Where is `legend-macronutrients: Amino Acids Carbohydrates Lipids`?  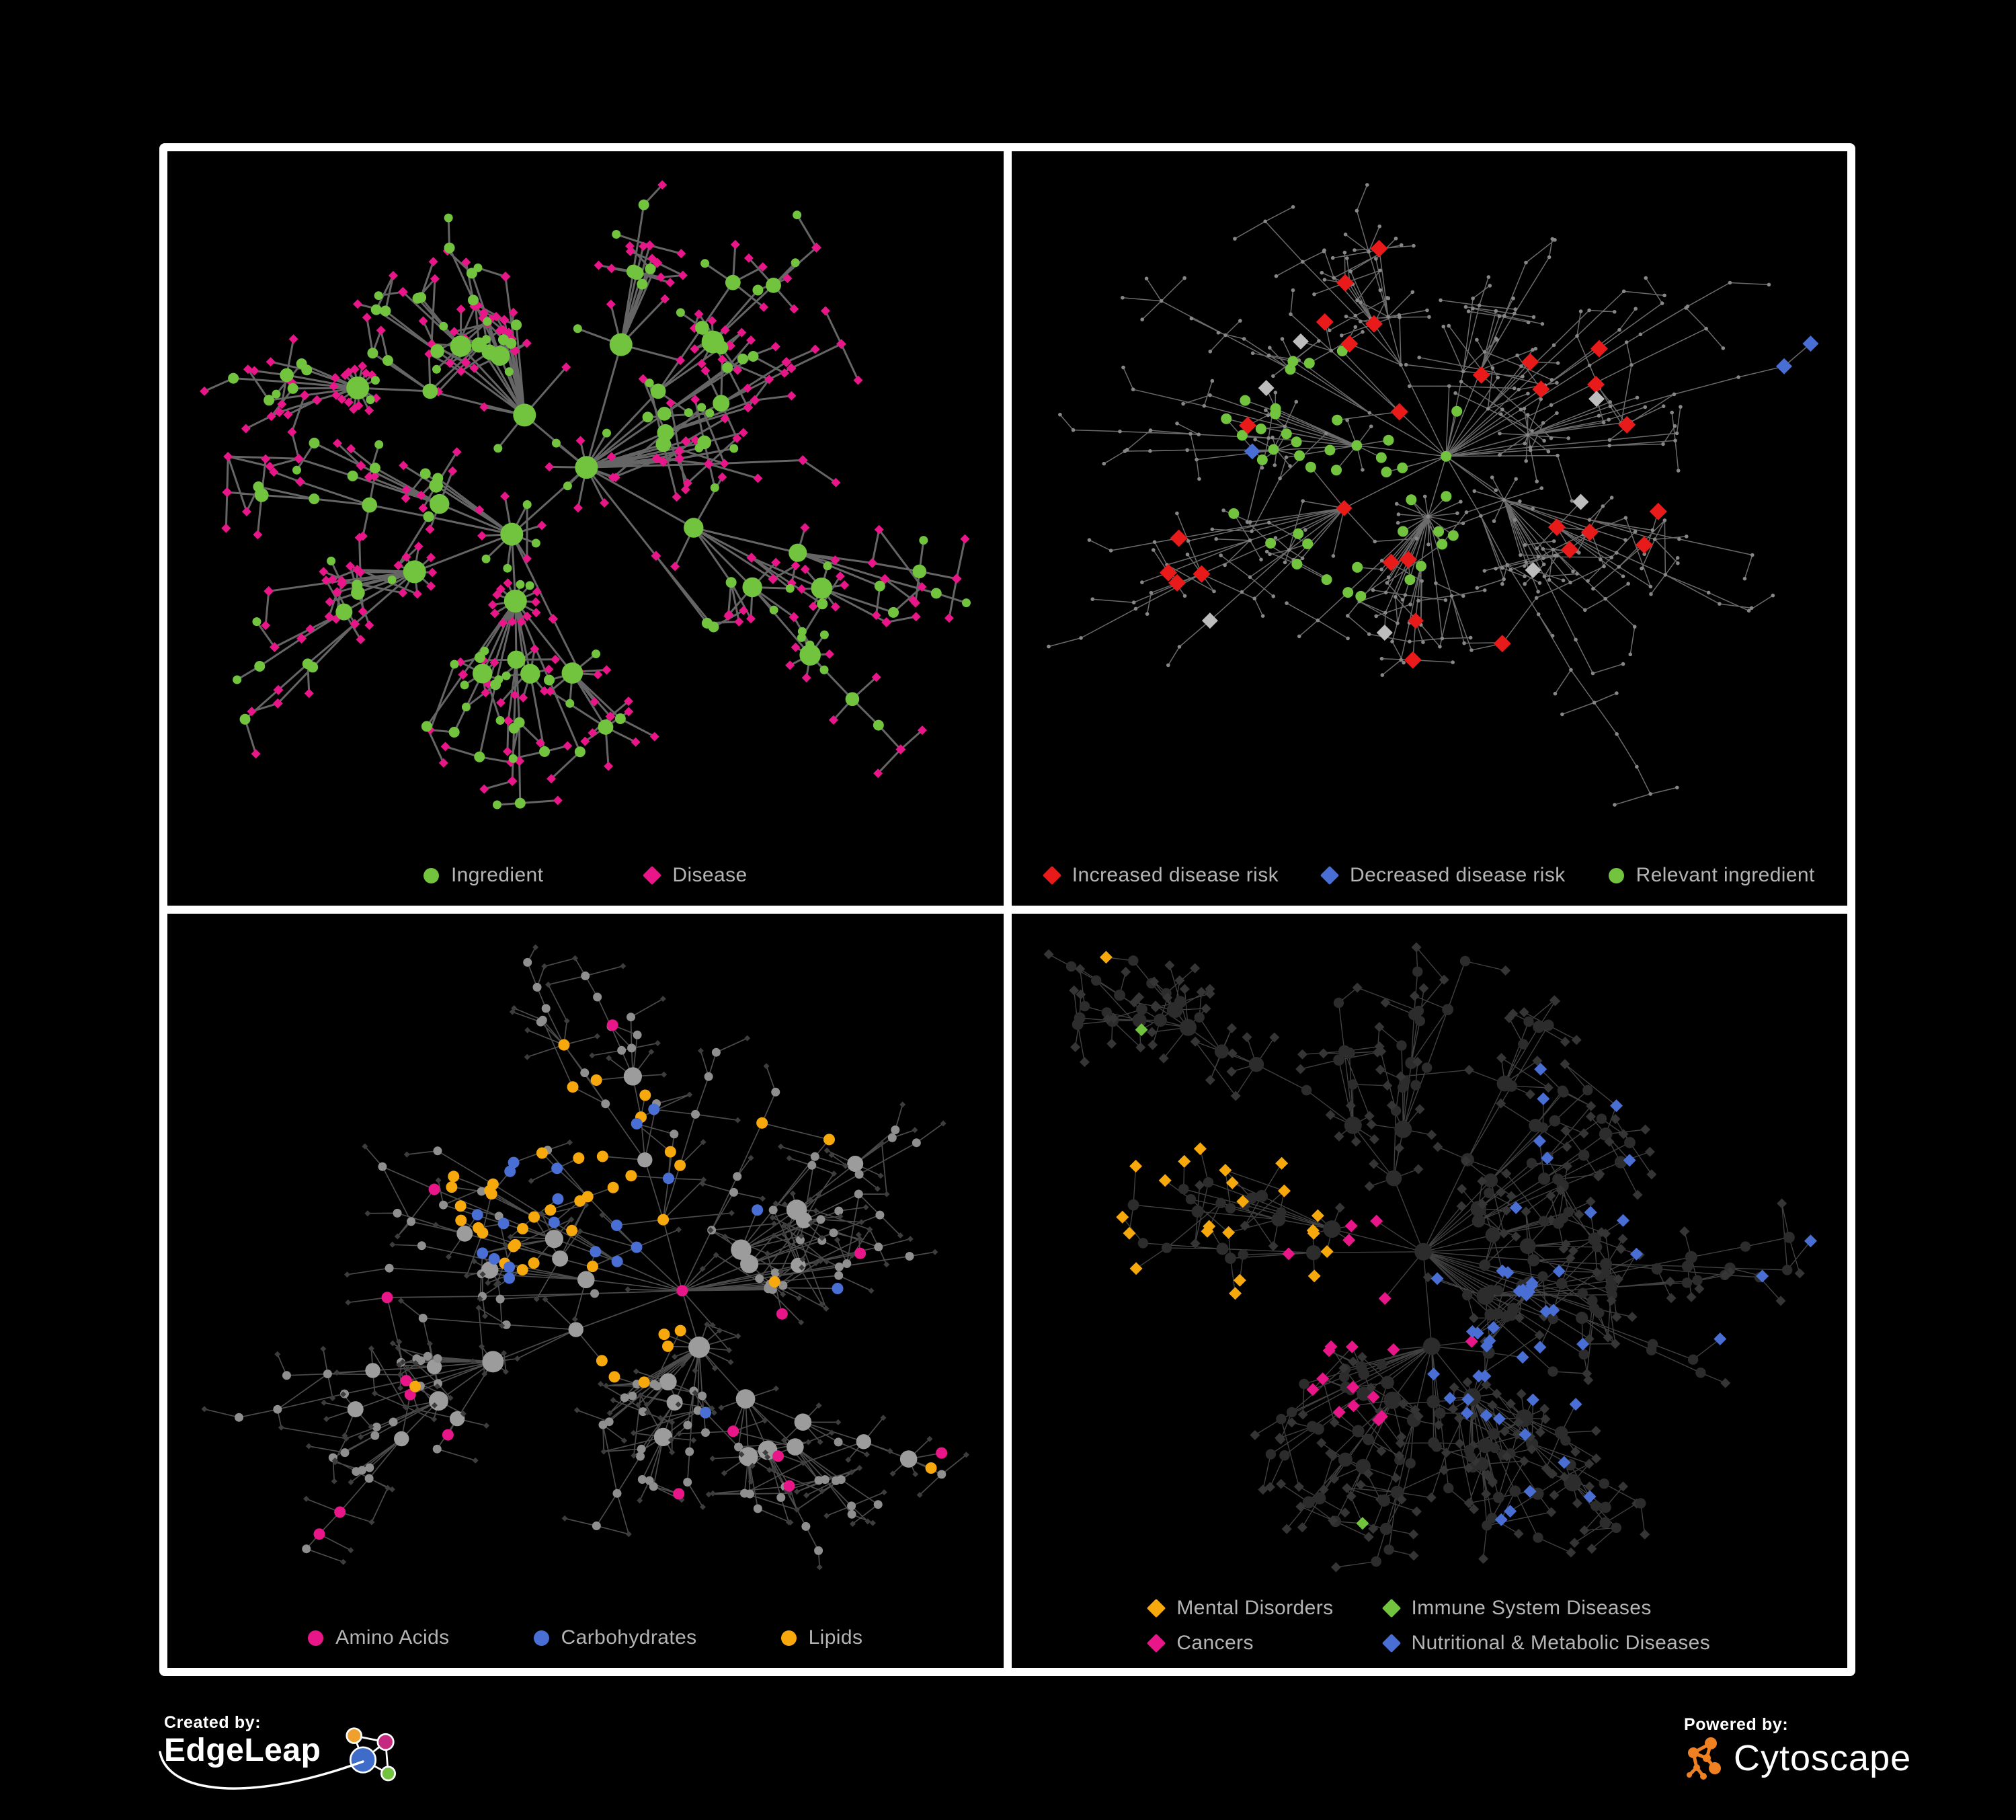
legend-macronutrients: Amino Acids Carbohydrates Lipids is located at coordinates (585, 1637).